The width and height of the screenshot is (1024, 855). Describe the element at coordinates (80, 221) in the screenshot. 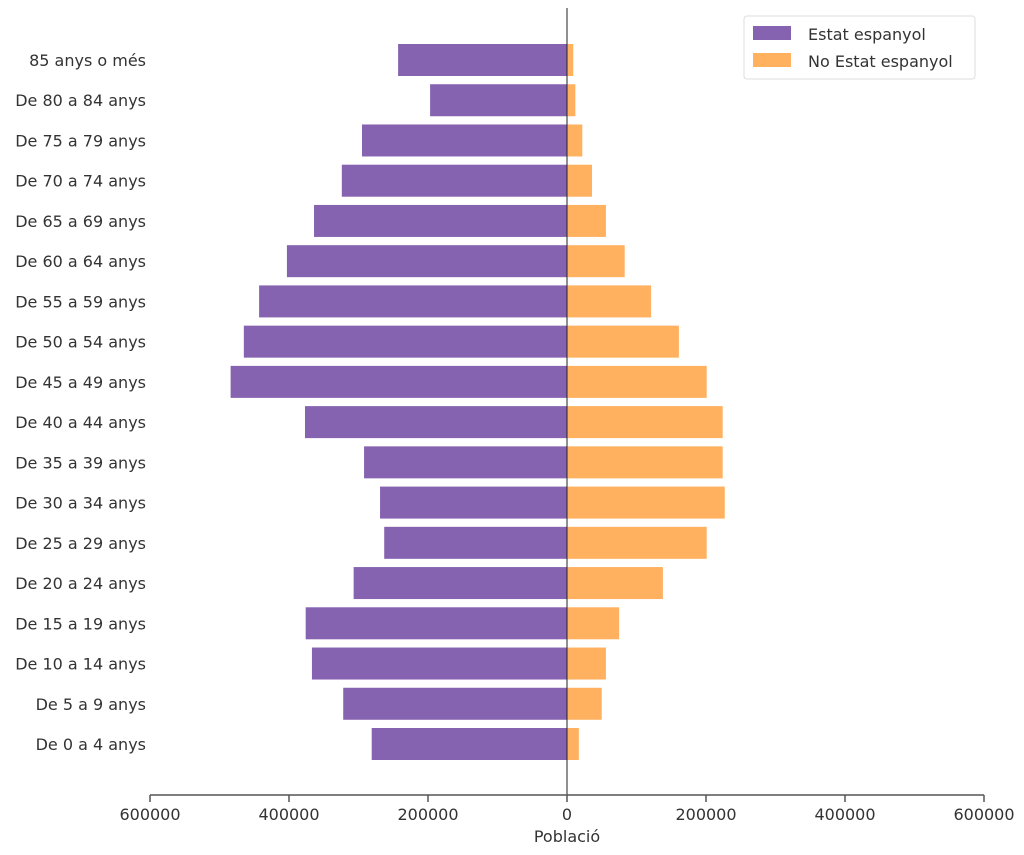

I see `y-tick-label: De 65 a 69 anys` at that location.